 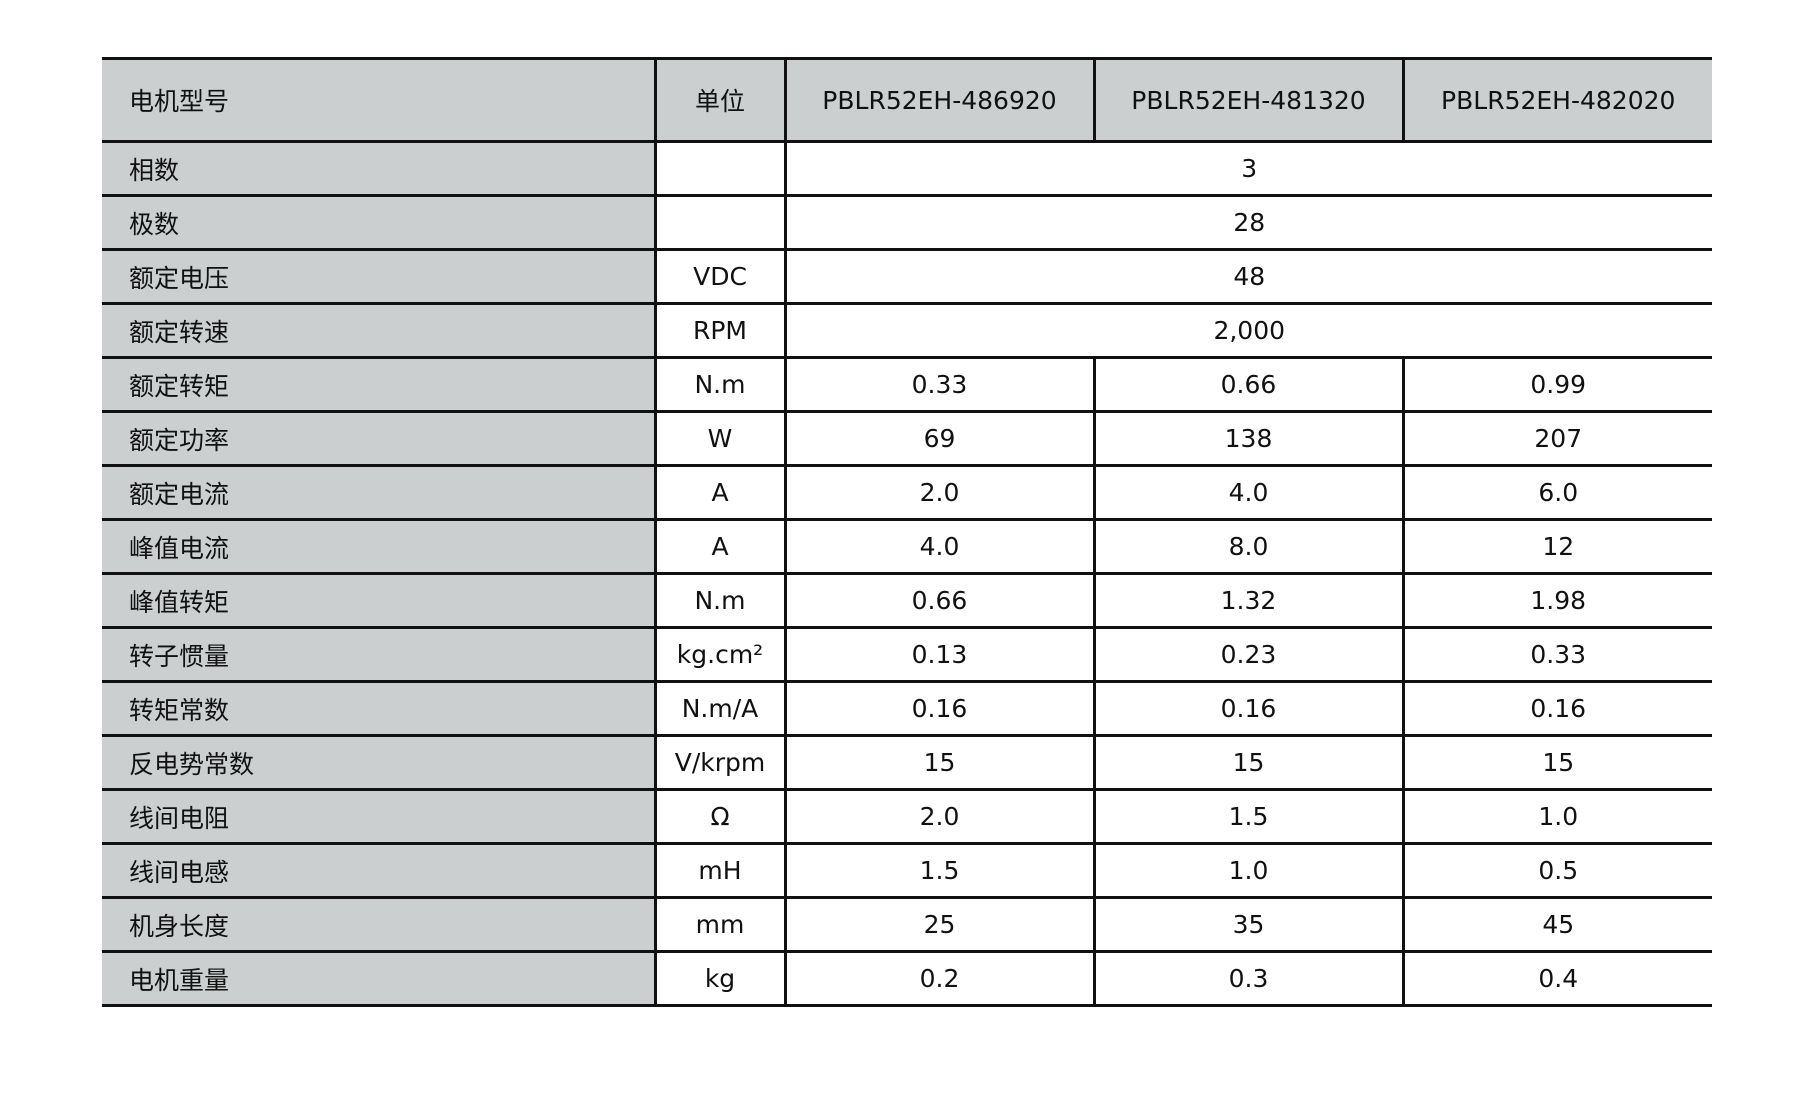 I want to click on table-row: 额定电流 A 2.0 4.0 6.0, so click(x=907, y=492).